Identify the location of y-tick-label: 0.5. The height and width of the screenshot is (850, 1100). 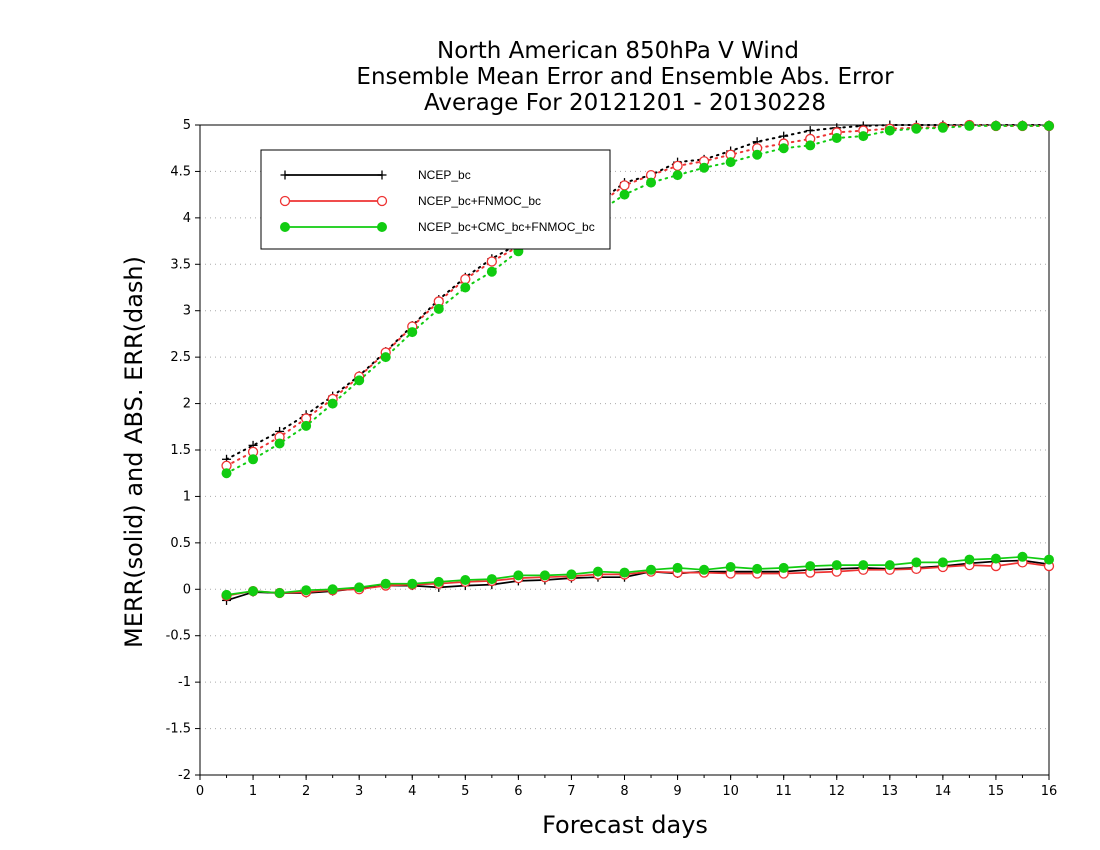
(180, 543).